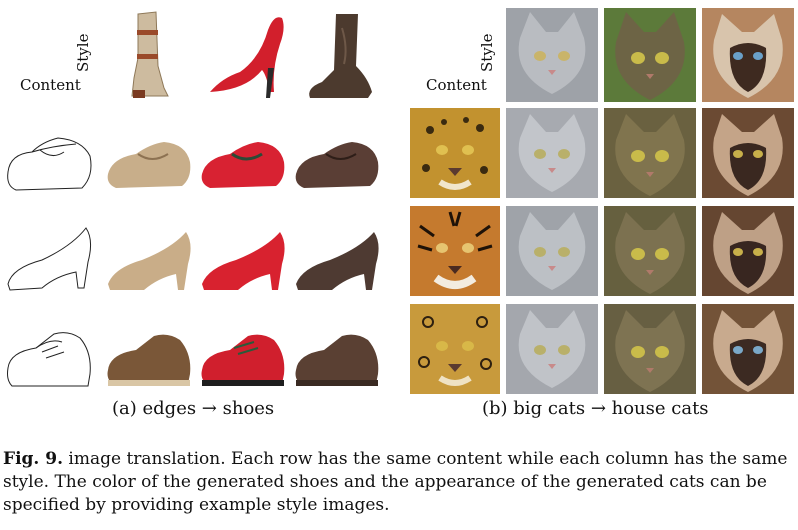  What do you see at coordinates (748, 55) in the screenshot?
I see `style-image-siamese` at bounding box center [748, 55].